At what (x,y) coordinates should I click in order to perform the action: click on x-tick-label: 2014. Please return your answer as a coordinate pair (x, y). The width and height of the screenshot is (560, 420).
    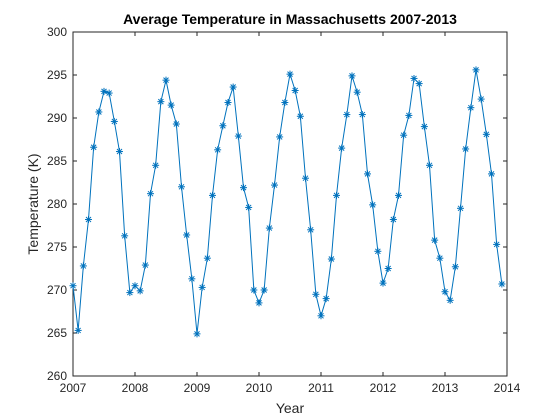
    Looking at the image, I should click on (507, 388).